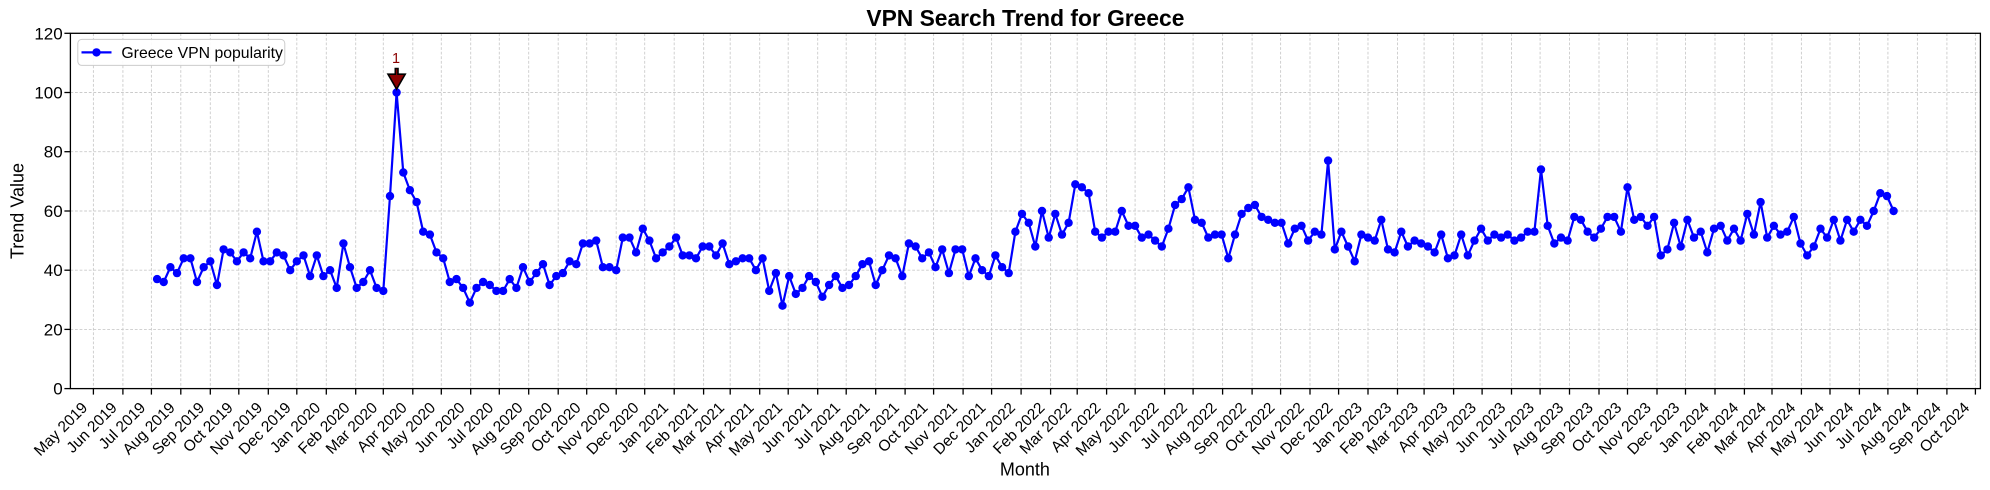 The image size is (1990, 490). Describe the element at coordinates (53, 329) in the screenshot. I see `svg-text: 20` at that location.